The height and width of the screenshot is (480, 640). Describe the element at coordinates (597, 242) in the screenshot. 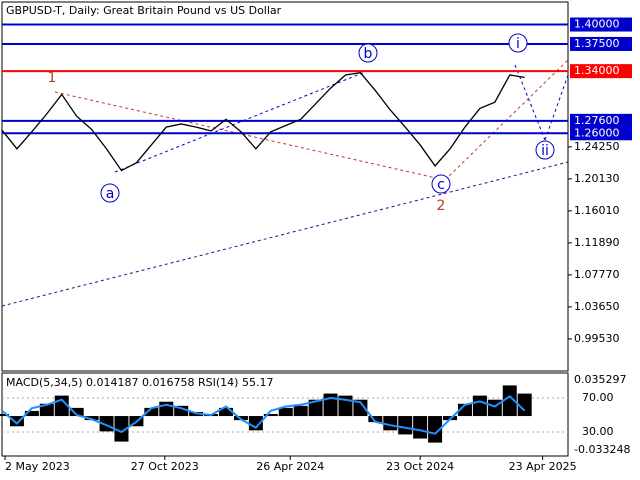

I see `y-tick-label: 1.11890` at that location.